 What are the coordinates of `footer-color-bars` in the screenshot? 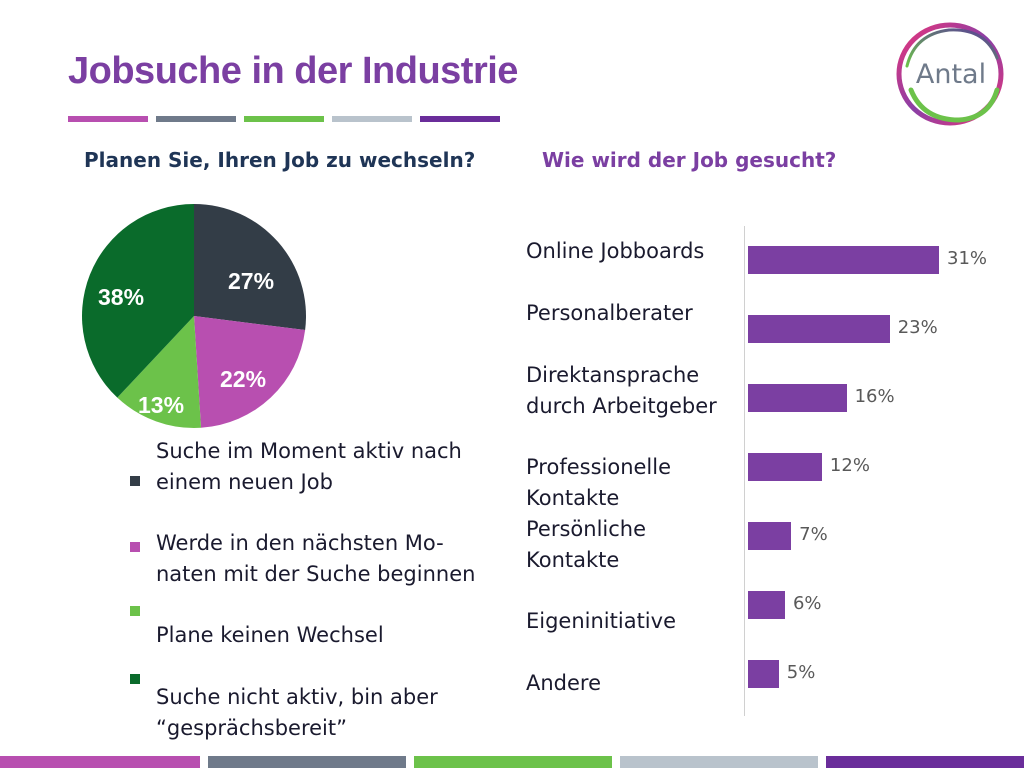 It's located at (512, 762).